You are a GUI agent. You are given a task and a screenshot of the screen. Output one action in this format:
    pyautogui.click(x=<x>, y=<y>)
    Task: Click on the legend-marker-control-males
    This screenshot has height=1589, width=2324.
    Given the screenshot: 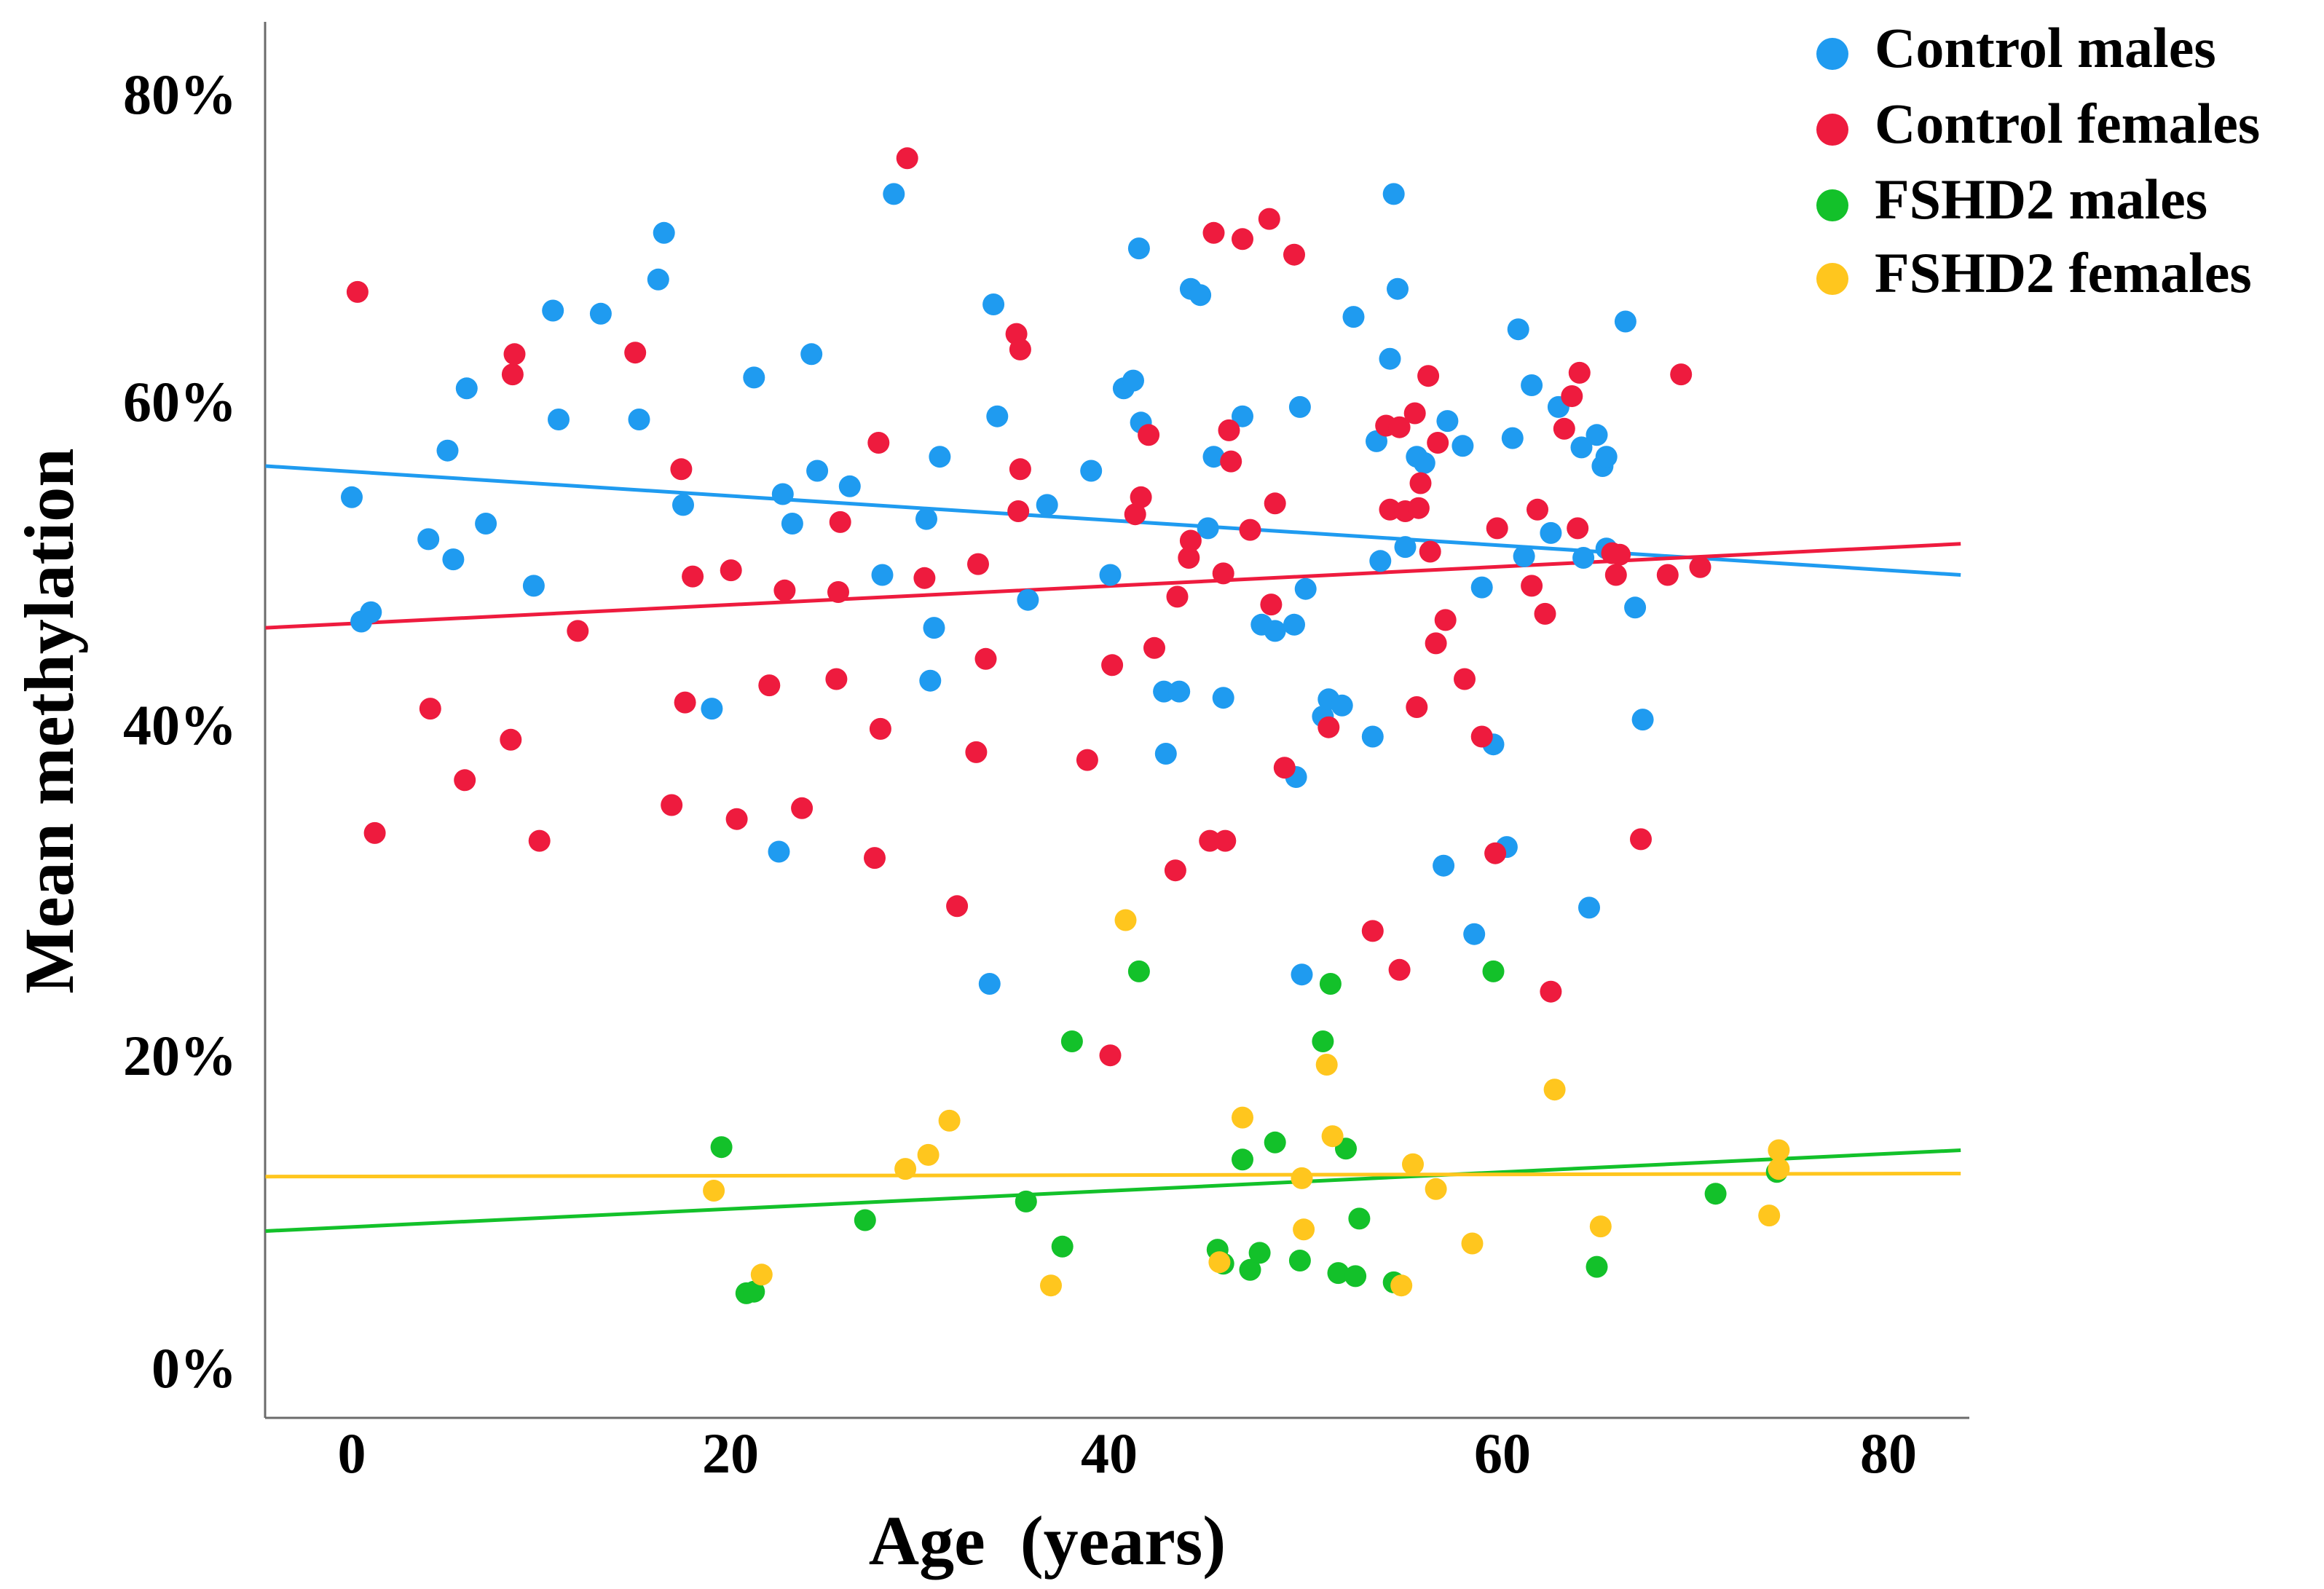 What is the action you would take?
    pyautogui.click(x=1832, y=54)
    